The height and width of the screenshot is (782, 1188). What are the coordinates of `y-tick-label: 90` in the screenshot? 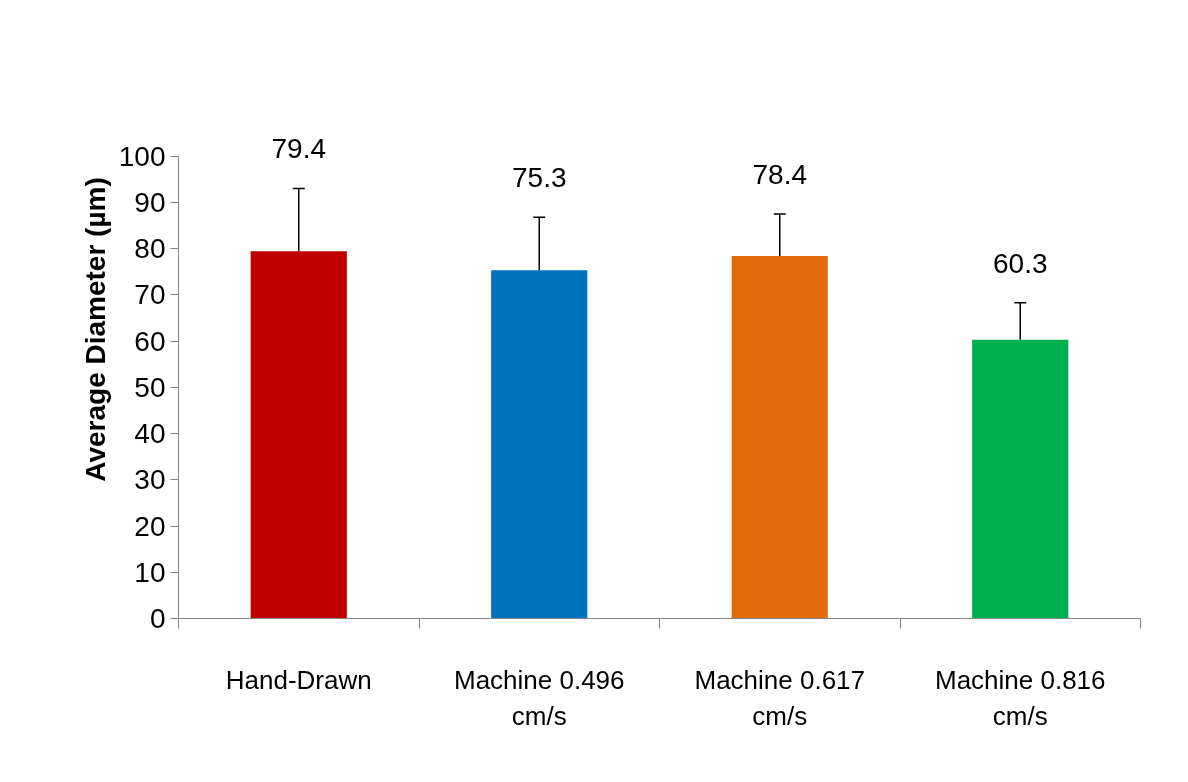 It's located at (150, 202).